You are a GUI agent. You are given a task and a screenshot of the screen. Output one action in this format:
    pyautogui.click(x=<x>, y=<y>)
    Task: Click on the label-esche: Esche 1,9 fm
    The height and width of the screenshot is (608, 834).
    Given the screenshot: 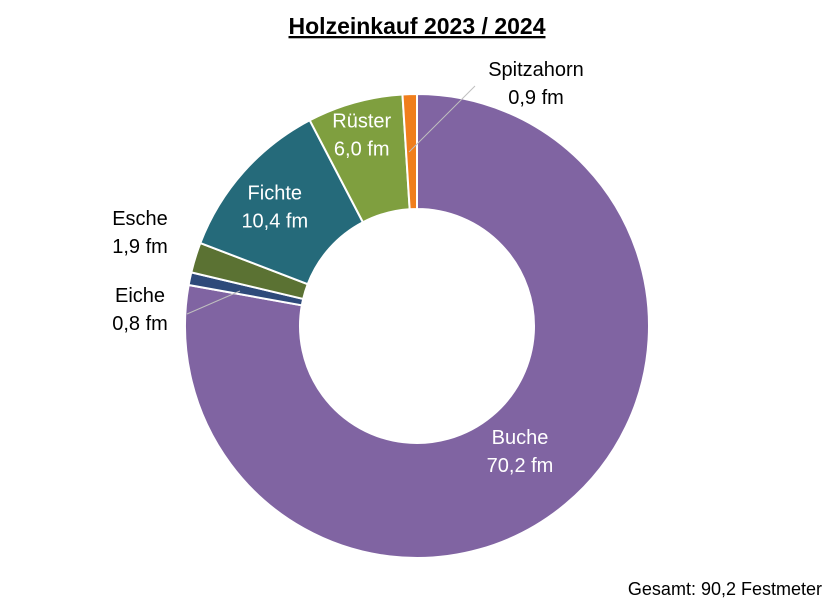 What is the action you would take?
    pyautogui.click(x=140, y=233)
    